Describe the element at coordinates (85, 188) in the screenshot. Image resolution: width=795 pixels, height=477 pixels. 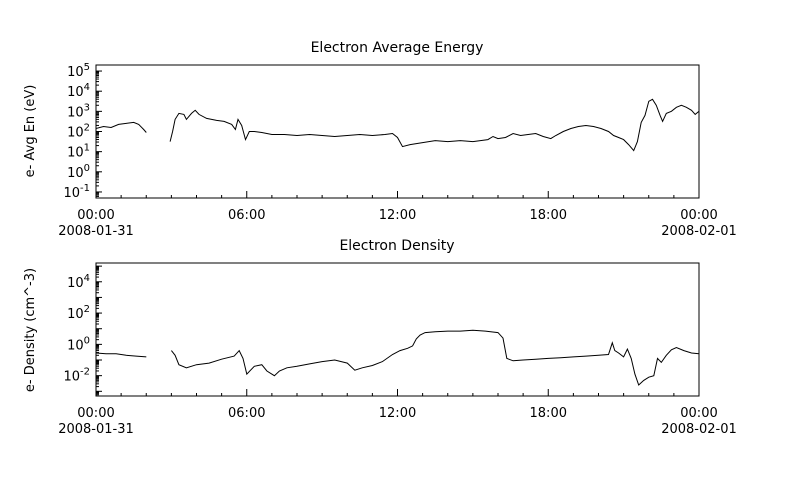
I see `y-tick-exponent: -1` at that location.